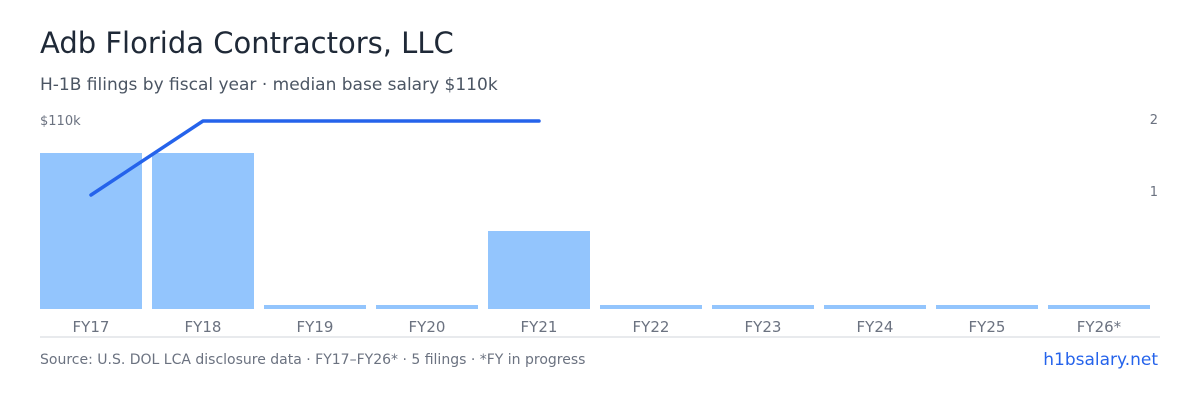  What do you see at coordinates (539, 327) in the screenshot?
I see `x-tick-label: FY21` at bounding box center [539, 327].